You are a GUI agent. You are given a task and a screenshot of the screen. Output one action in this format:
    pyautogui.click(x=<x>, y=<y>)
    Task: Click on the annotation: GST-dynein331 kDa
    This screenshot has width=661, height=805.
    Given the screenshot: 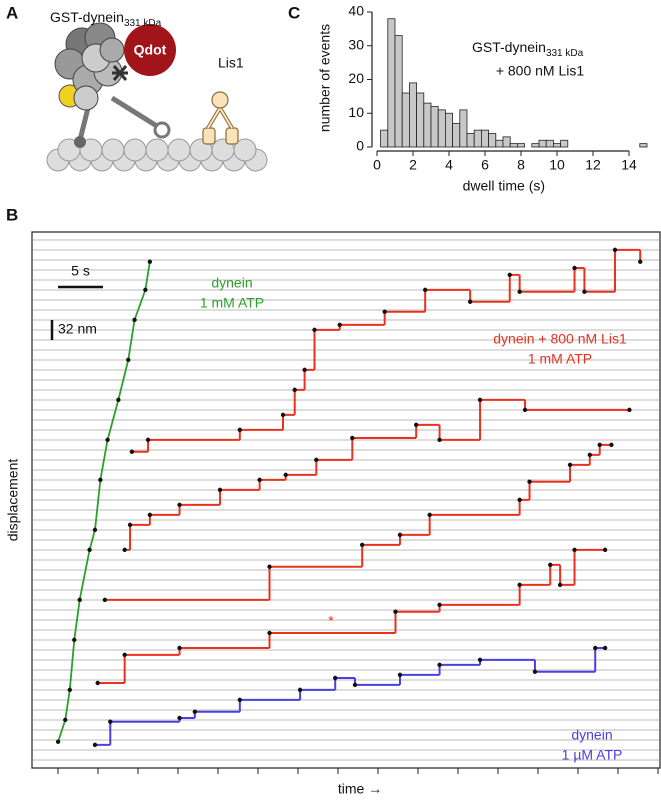 What is the action you would take?
    pyautogui.click(x=528, y=49)
    